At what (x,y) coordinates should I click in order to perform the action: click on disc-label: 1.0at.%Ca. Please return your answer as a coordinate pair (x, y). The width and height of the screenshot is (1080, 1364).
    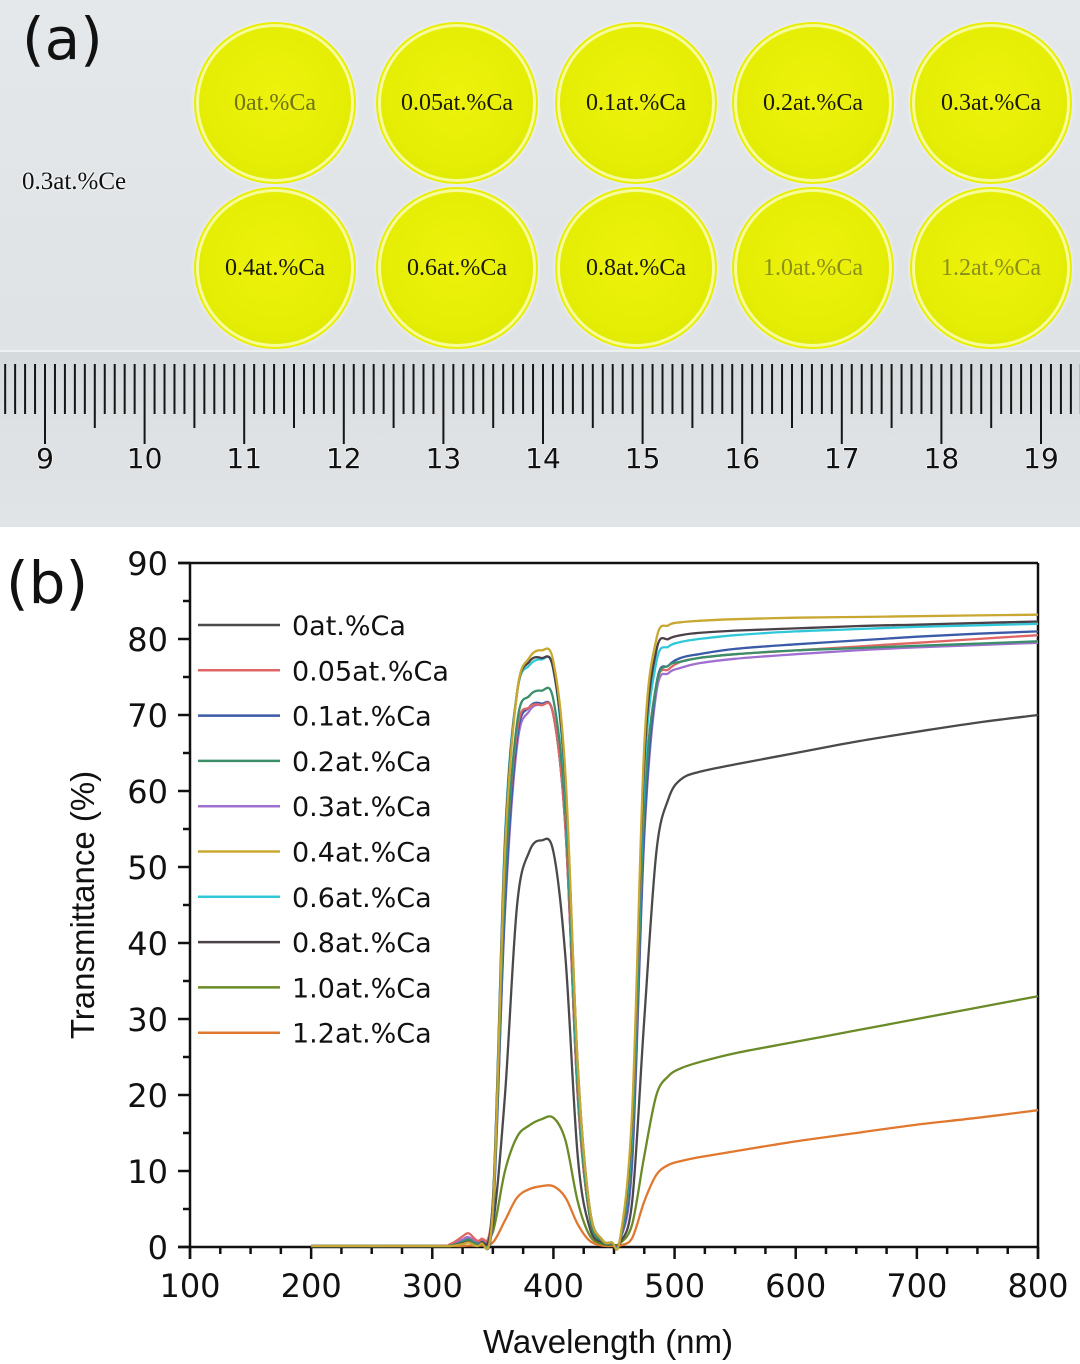
    Looking at the image, I should click on (813, 267).